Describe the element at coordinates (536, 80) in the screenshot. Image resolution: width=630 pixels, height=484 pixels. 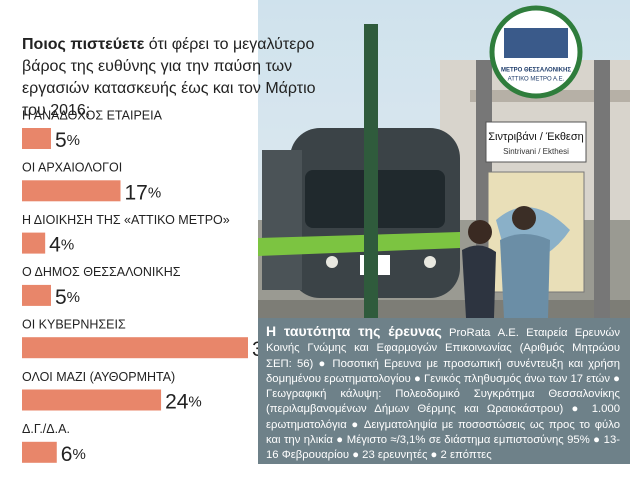
I see `sign-text: ΑΤΤΙΚΟ ΜΕΤΡΟ Α.Ε.` at that location.